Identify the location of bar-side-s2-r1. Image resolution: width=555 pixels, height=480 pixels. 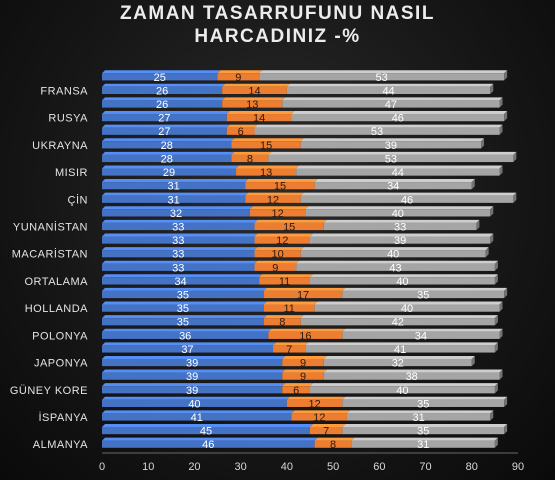
(506, 429).